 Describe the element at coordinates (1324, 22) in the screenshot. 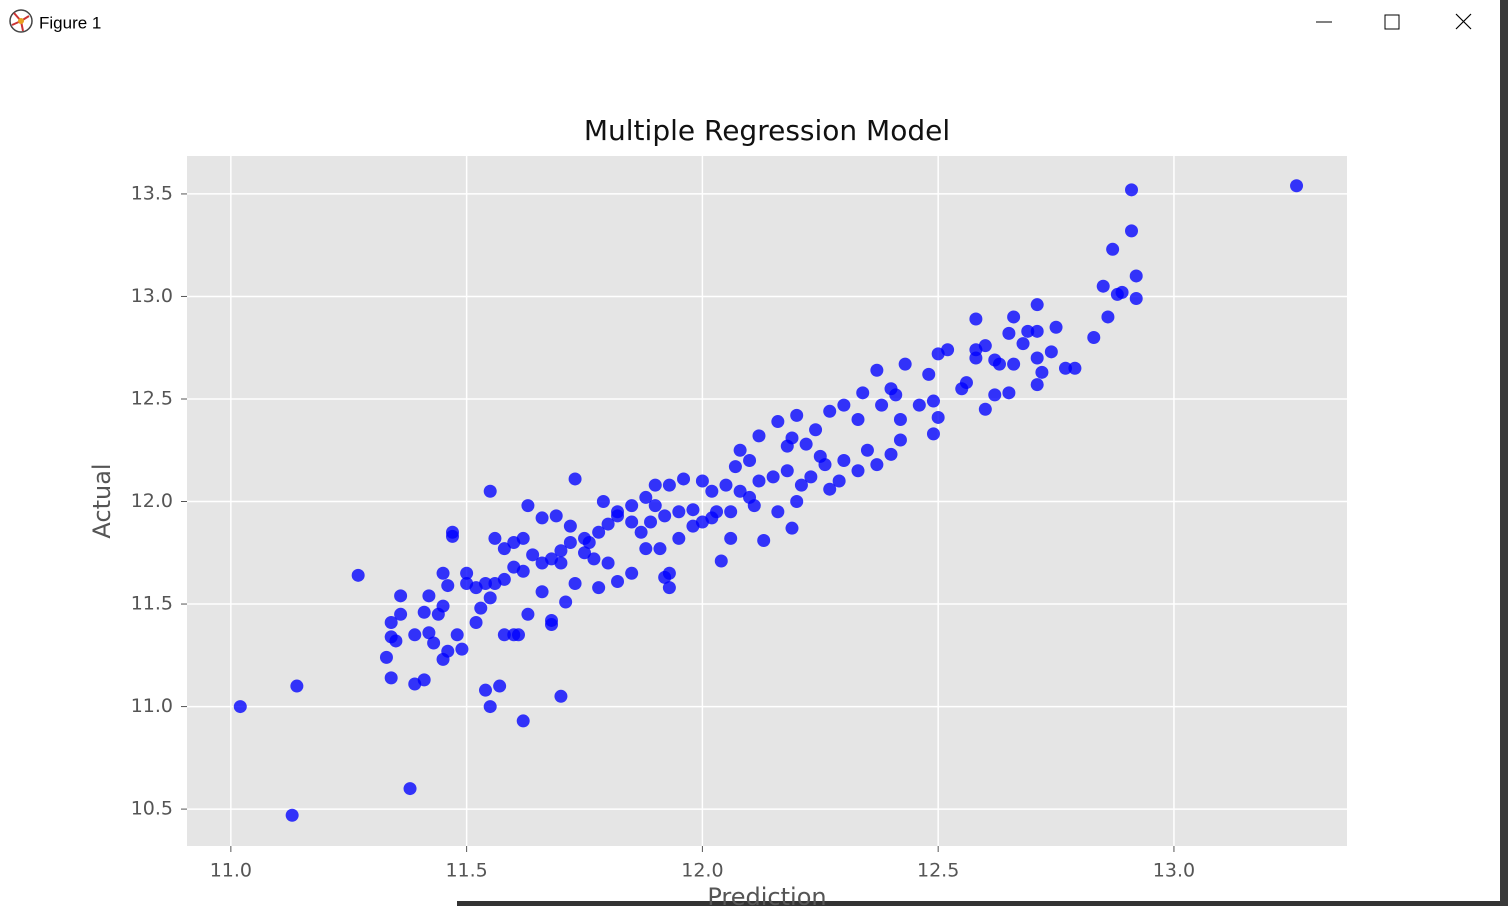

I see `minimize-button` at that location.